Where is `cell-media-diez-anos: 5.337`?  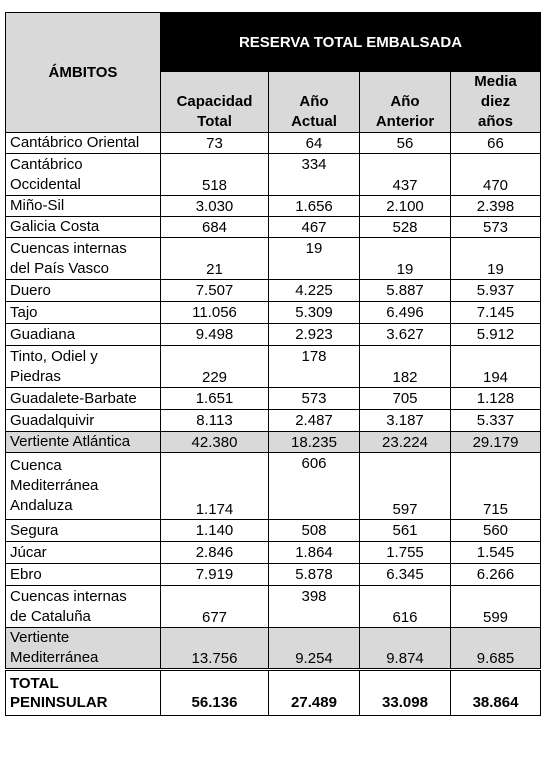 cell-media-diez-anos: 5.337 is located at coordinates (495, 420).